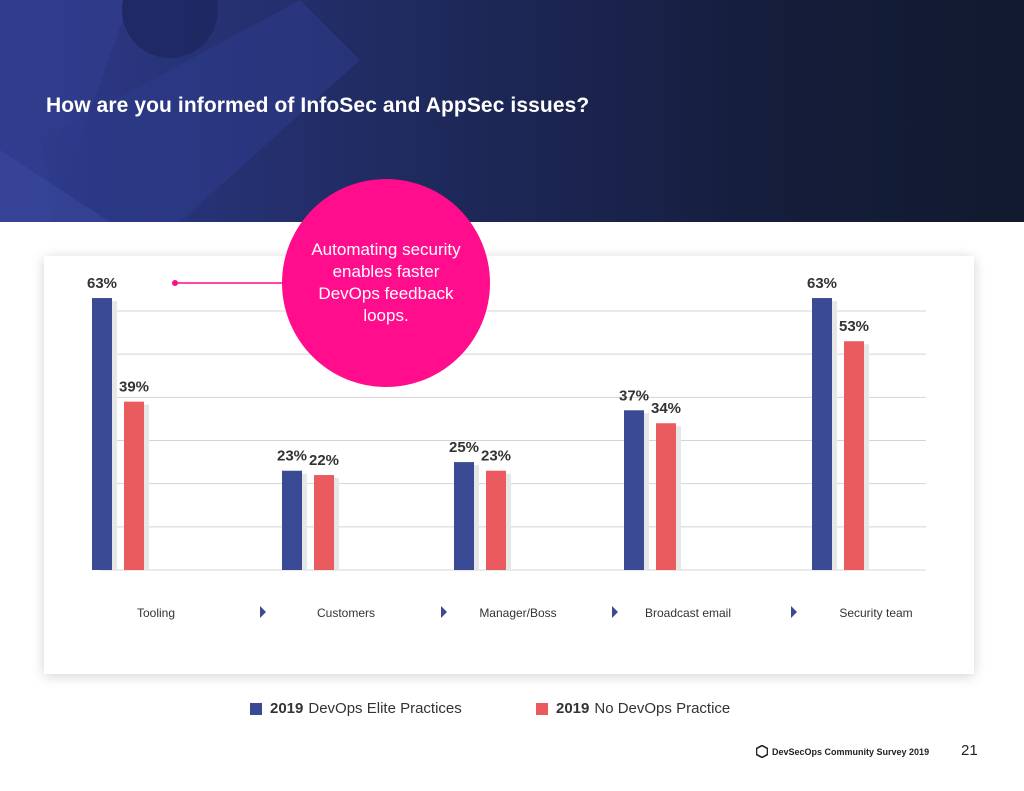 This screenshot has width=1024, height=791. I want to click on footer-brand-text: DevSecOps Community Survey 2019, so click(851, 751).